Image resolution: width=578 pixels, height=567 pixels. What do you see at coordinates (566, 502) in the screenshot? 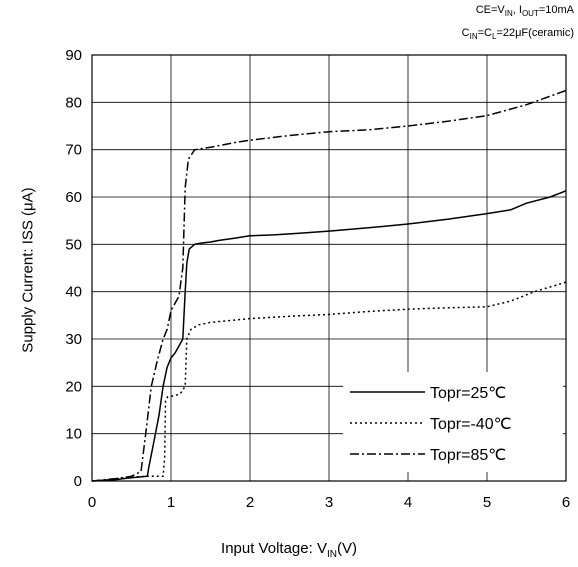
I see `x-tick-label: 6` at bounding box center [566, 502].